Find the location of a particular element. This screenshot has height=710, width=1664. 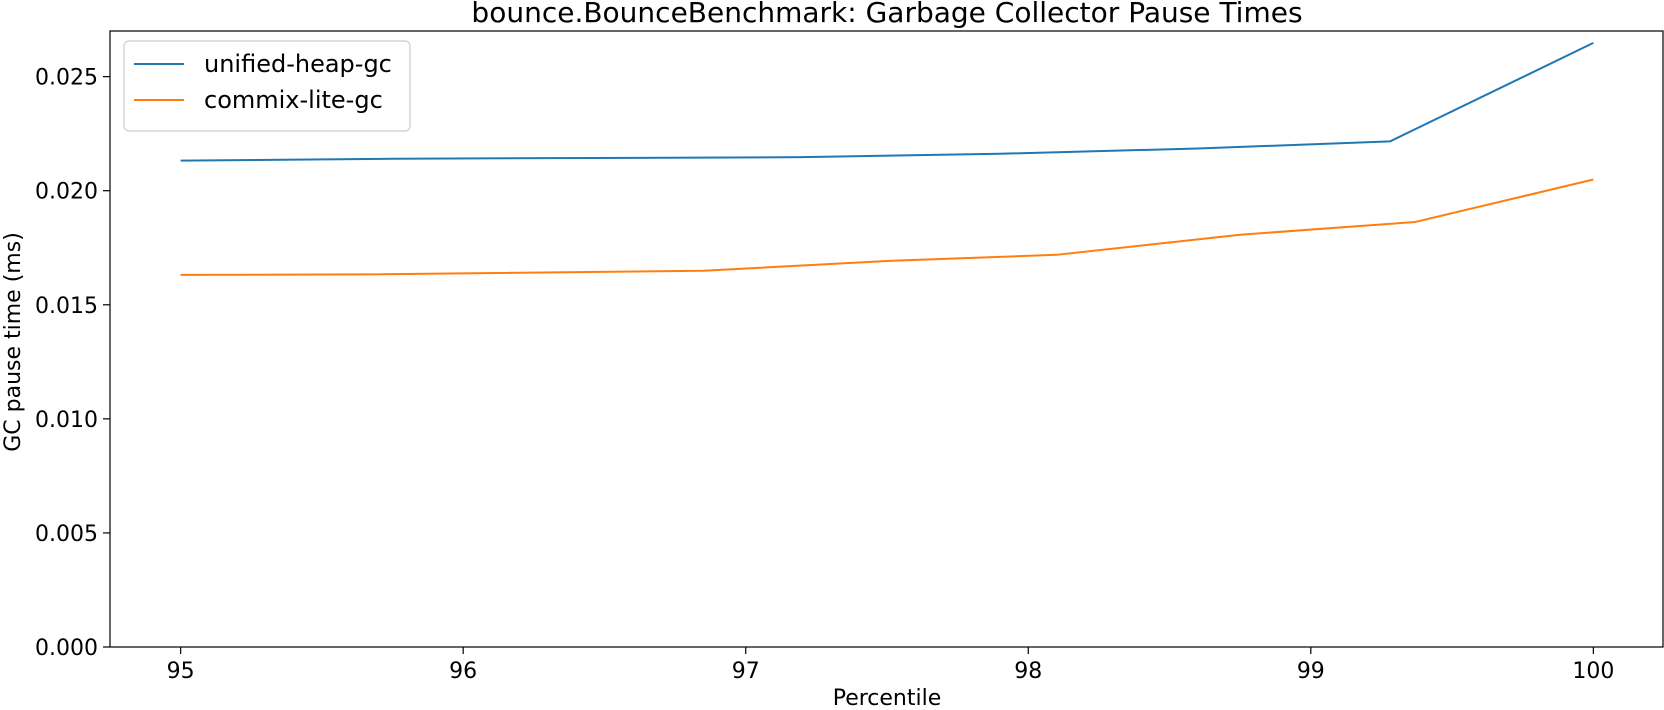

y-tick-label: 0.000 is located at coordinates (66, 648).